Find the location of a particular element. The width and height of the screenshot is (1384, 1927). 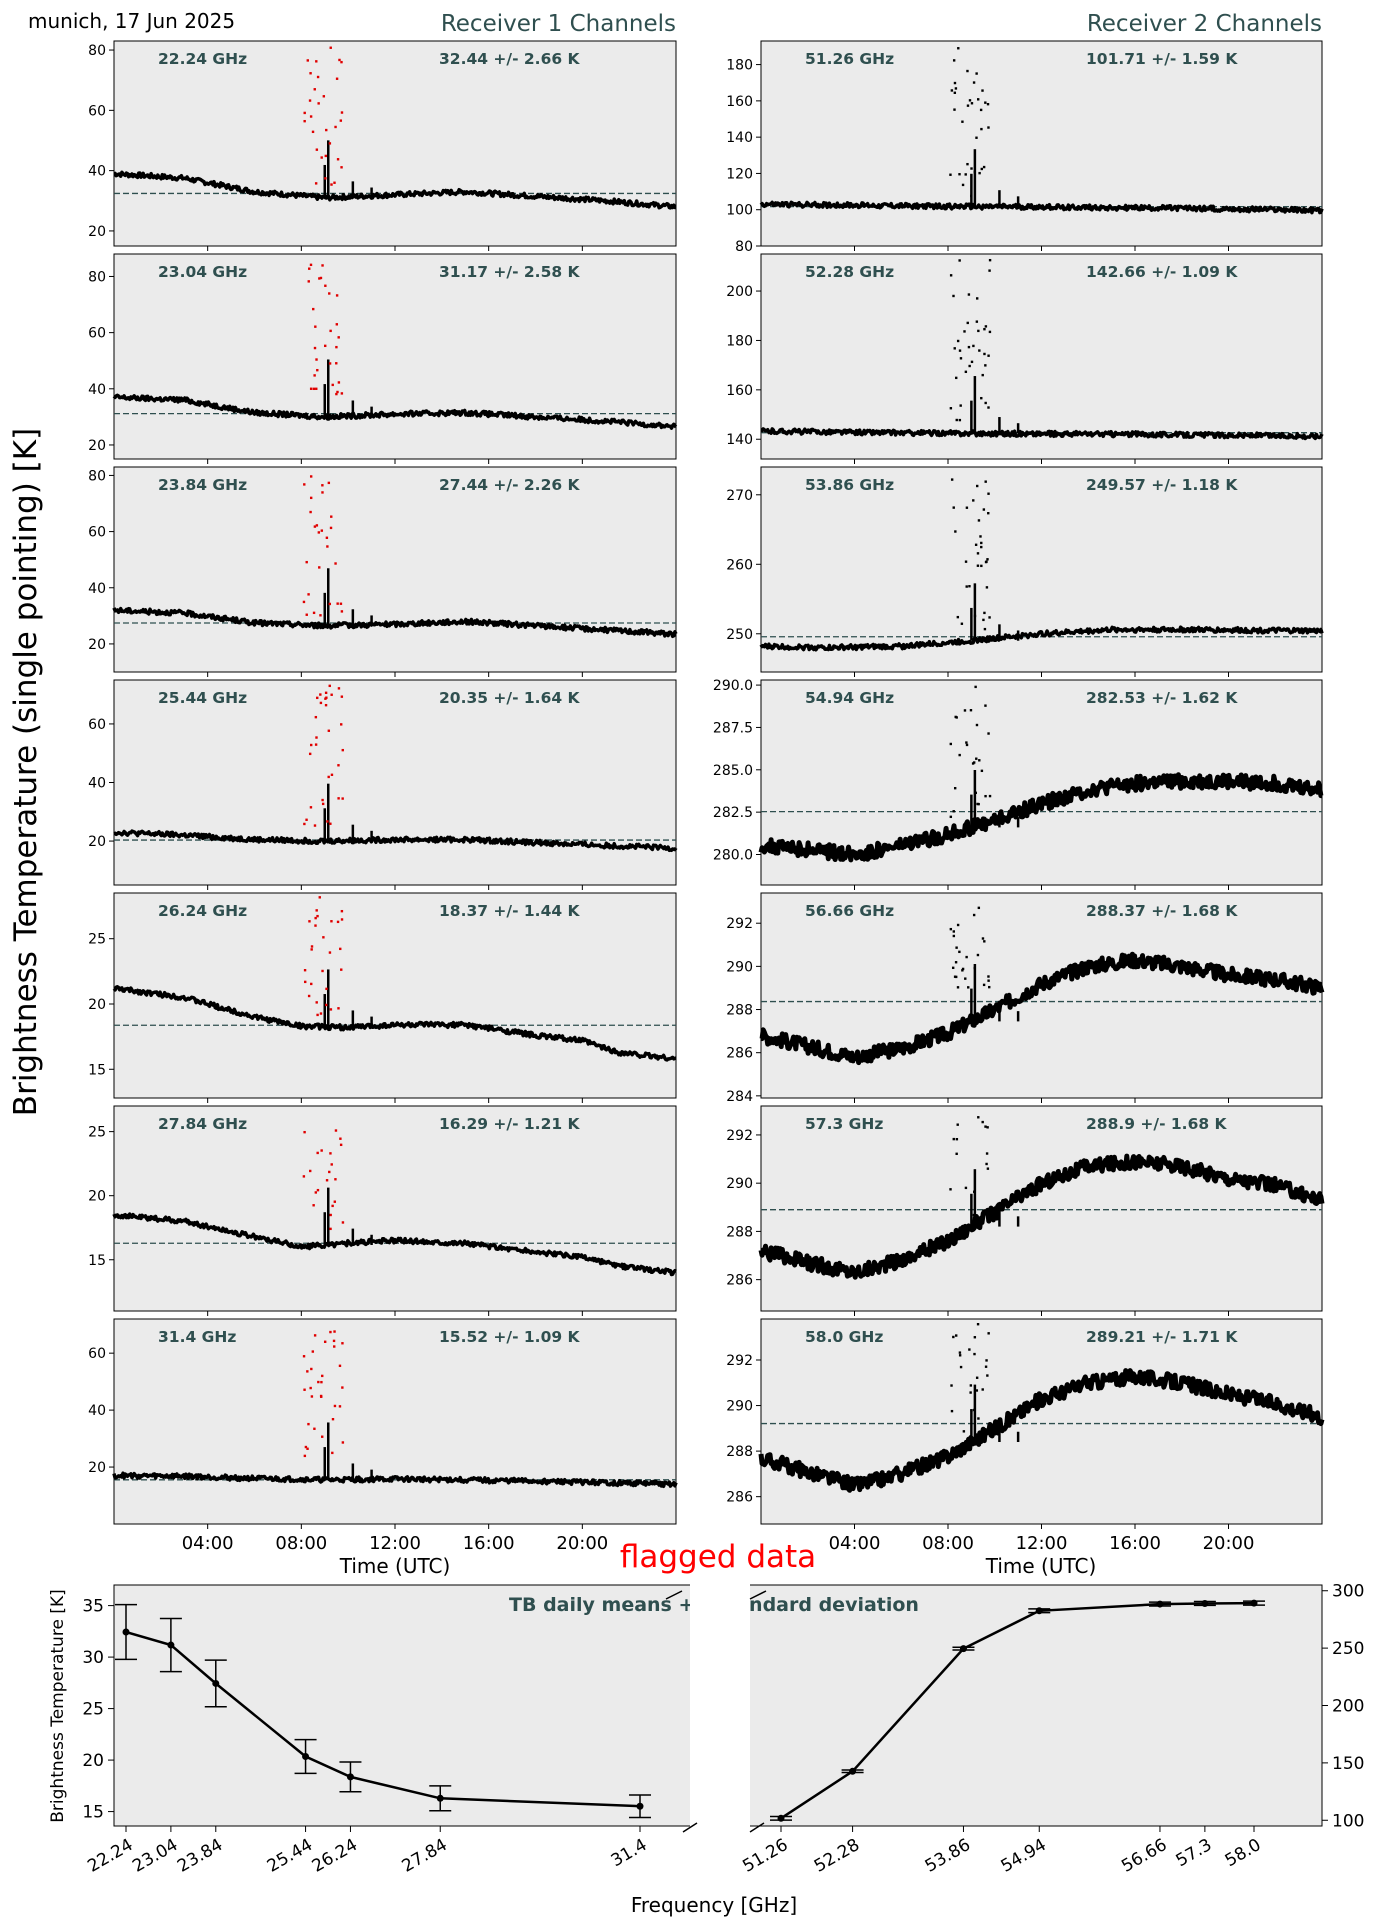

receiver1-title: Receiver 1 Channels is located at coordinates (558, 24).